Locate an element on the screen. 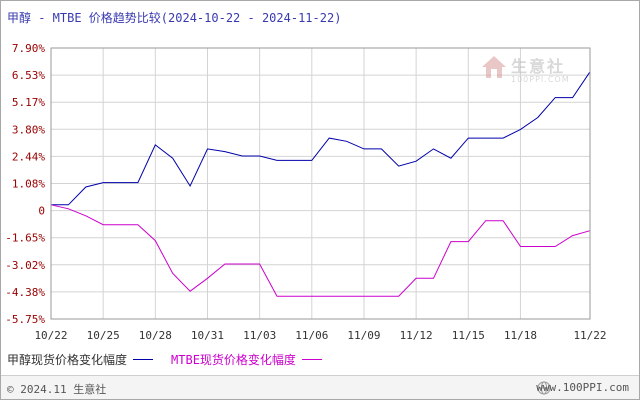 The width and height of the screenshot is (640, 400). y-tick-label: 6.53% is located at coordinates (28, 75).